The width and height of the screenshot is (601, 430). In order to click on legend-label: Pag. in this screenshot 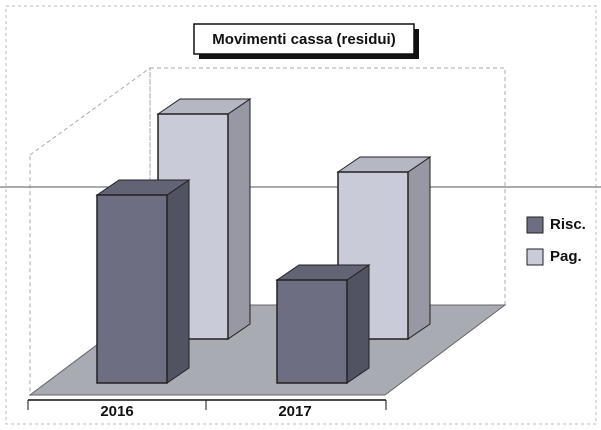, I will do `click(566, 256)`.